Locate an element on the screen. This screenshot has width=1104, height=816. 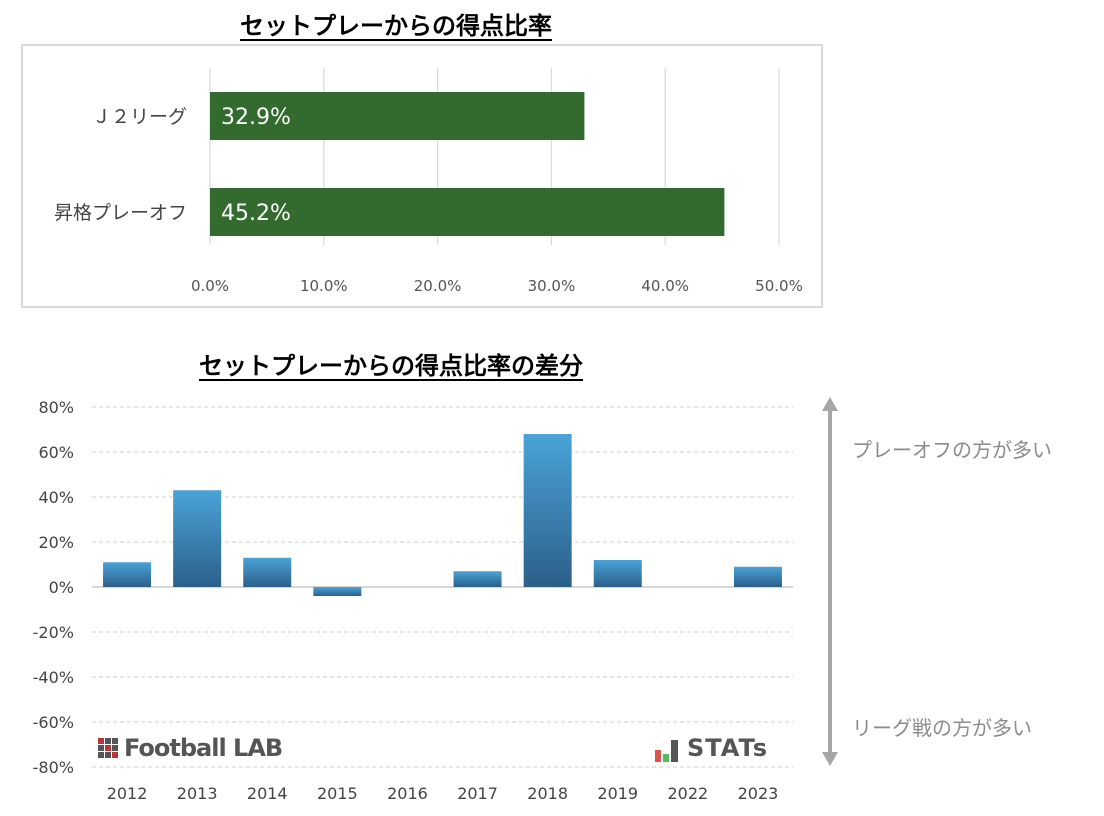
x-tick-label: 2023 is located at coordinates (758, 793).